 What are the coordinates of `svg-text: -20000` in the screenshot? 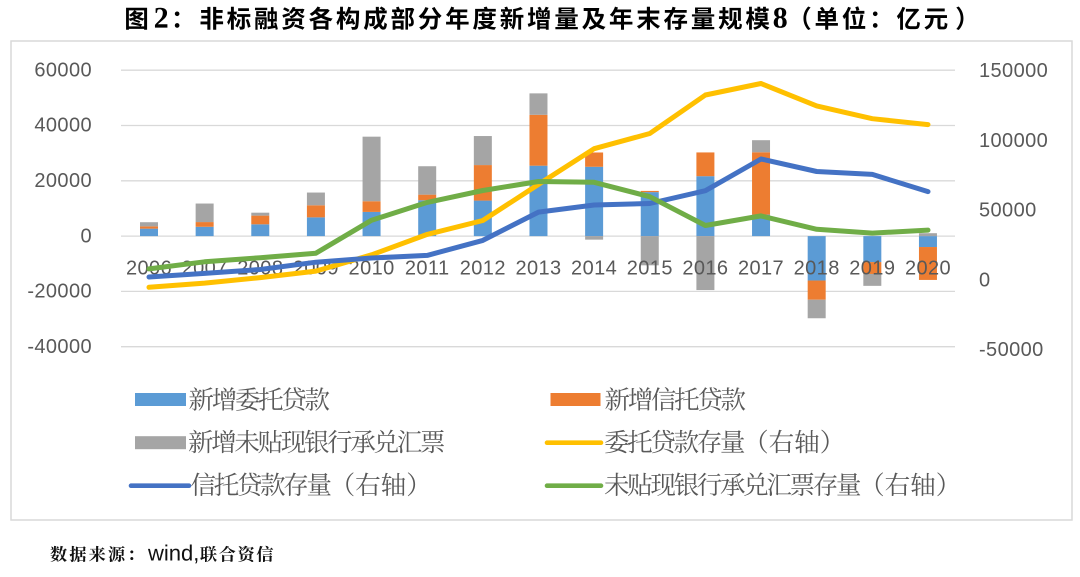 It's located at (59, 292).